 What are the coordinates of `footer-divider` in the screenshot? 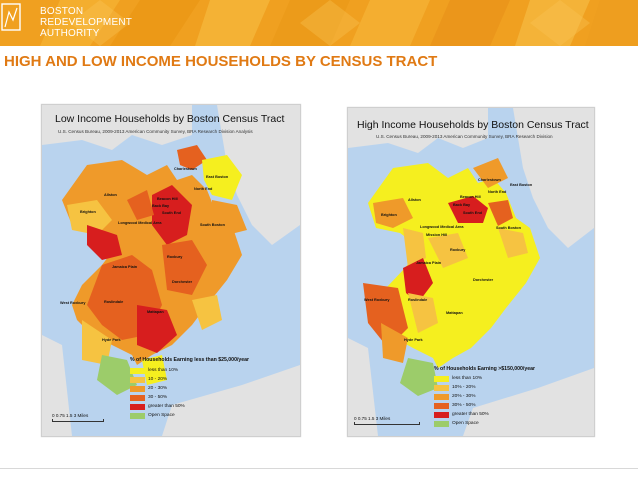 It's located at (319, 468).